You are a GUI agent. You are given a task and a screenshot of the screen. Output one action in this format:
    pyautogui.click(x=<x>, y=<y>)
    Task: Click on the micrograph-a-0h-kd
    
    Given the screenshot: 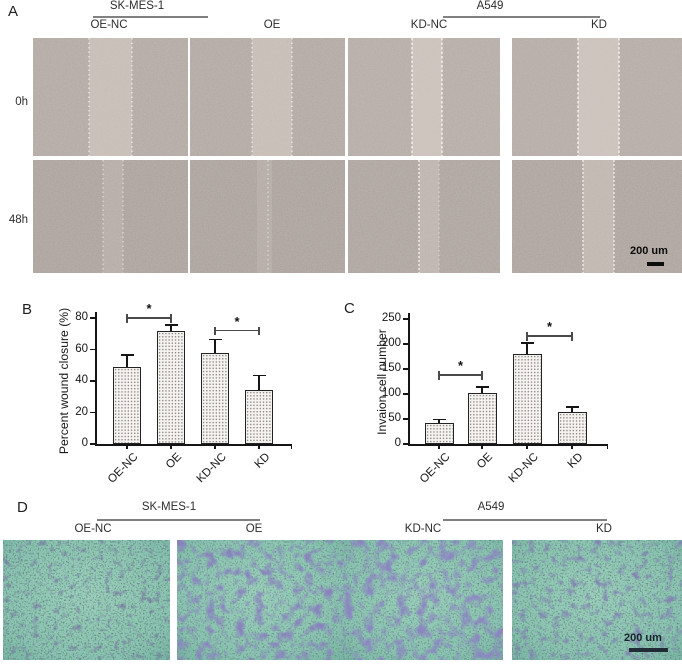 What is the action you would take?
    pyautogui.click(x=597, y=97)
    